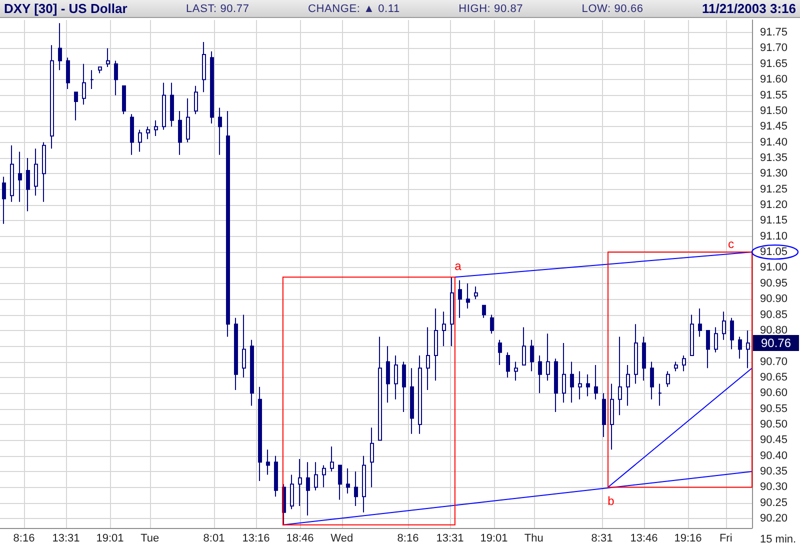 This screenshot has width=800, height=550. Describe the element at coordinates (458, 266) in the screenshot. I see `annotation: a` at that location.